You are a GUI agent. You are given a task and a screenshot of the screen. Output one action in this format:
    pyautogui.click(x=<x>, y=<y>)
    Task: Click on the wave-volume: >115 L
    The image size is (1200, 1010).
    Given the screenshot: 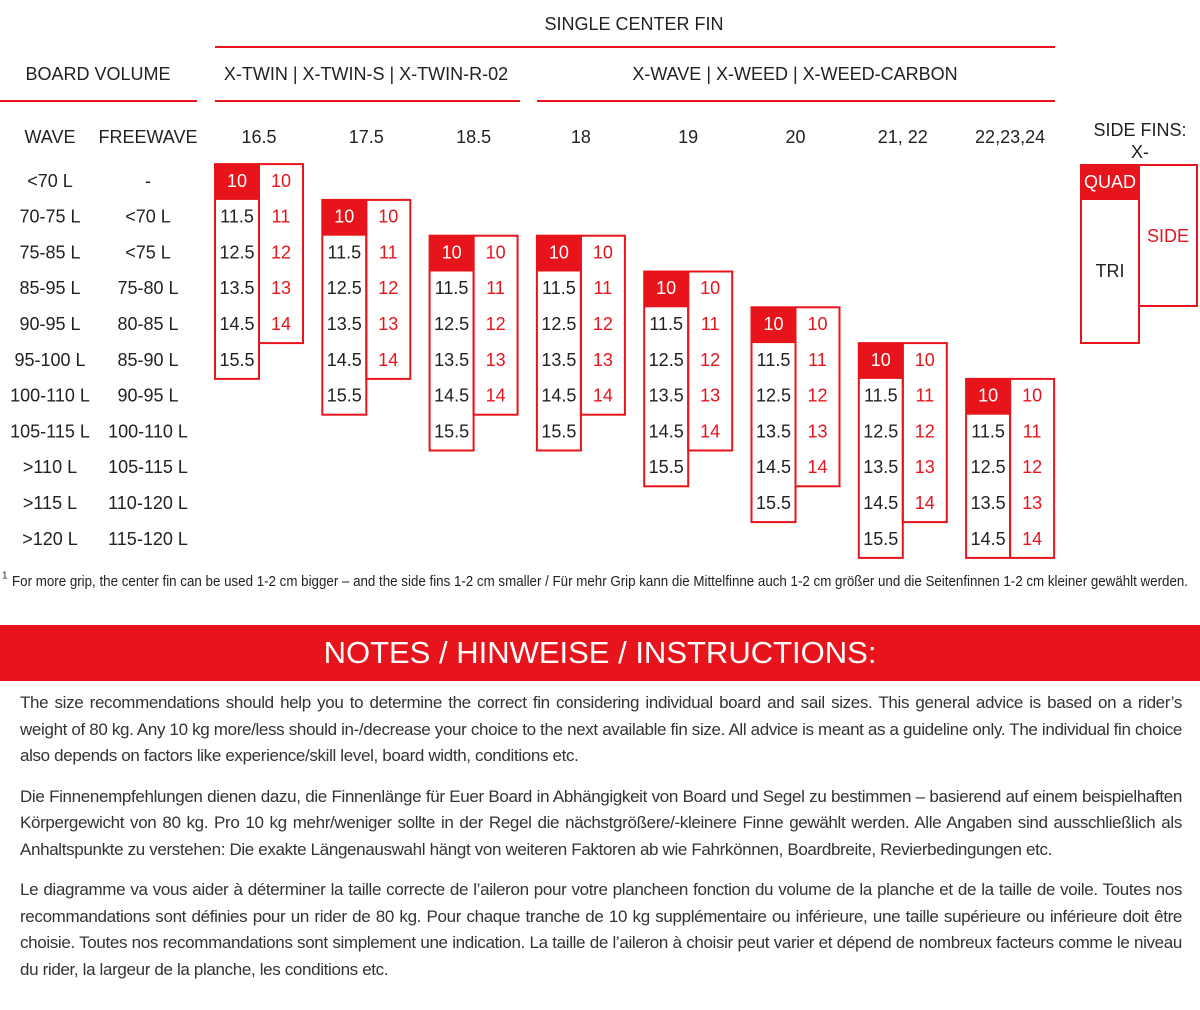 What is the action you would take?
    pyautogui.click(x=50, y=503)
    